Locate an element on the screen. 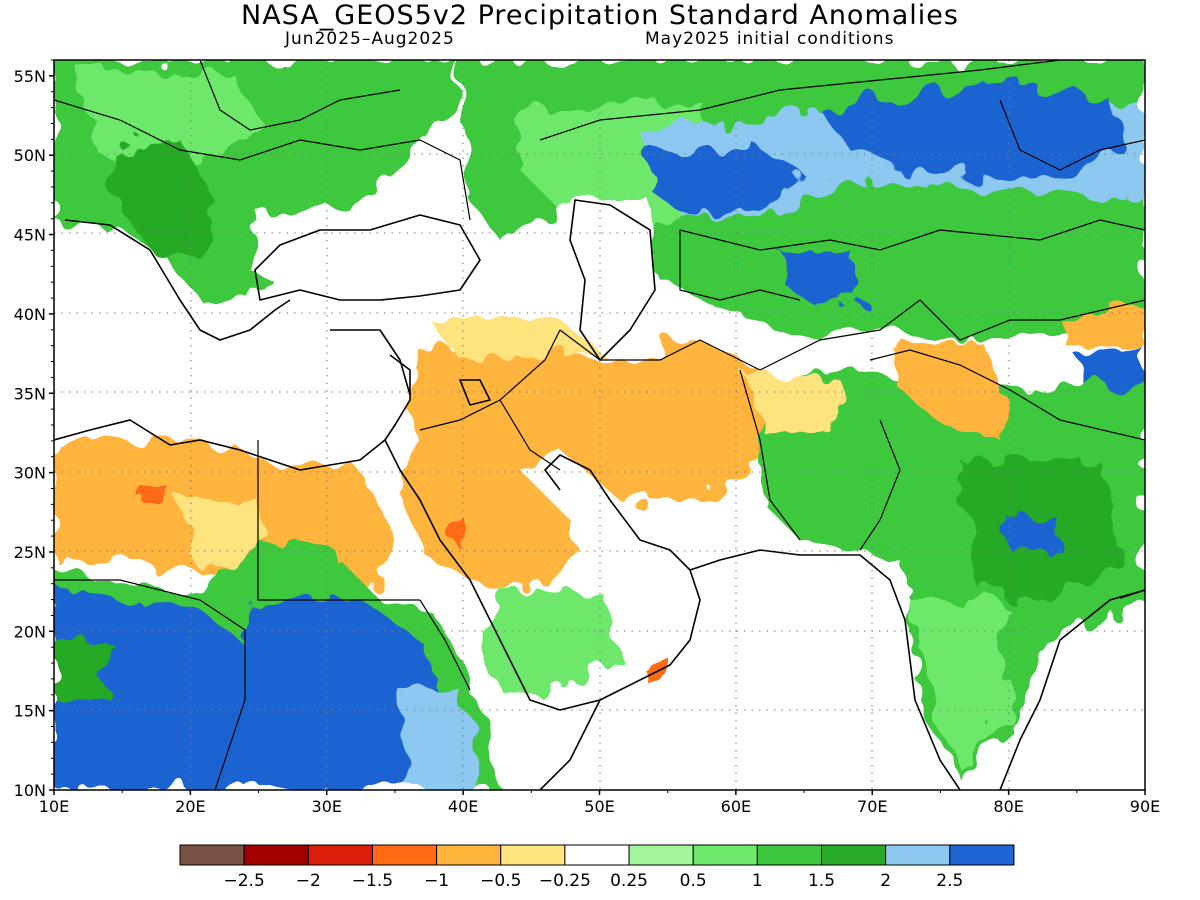 The height and width of the screenshot is (900, 1200). wet-region-aral-blue is located at coordinates (820, 280).